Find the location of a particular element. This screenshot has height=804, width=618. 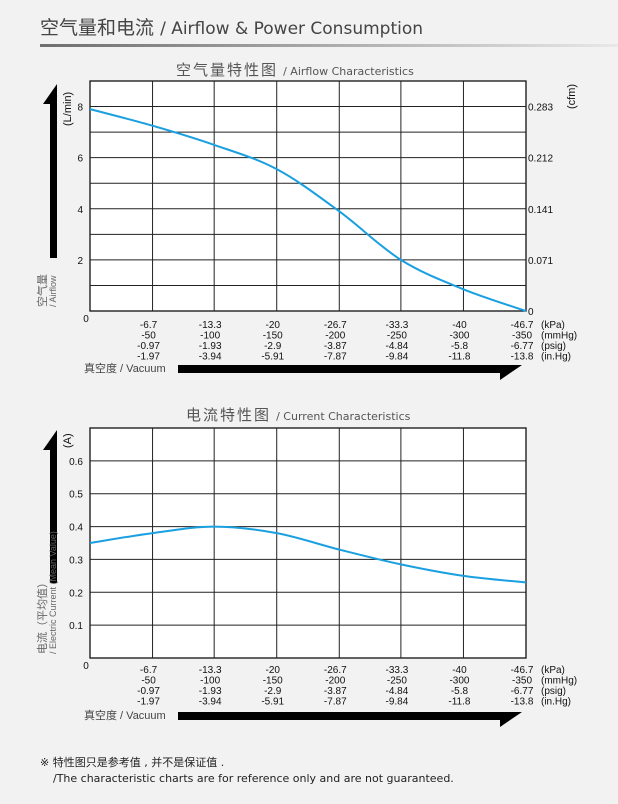

current-ylabel-en: / Electric Current (Mean Value) is located at coordinates (53, 592).